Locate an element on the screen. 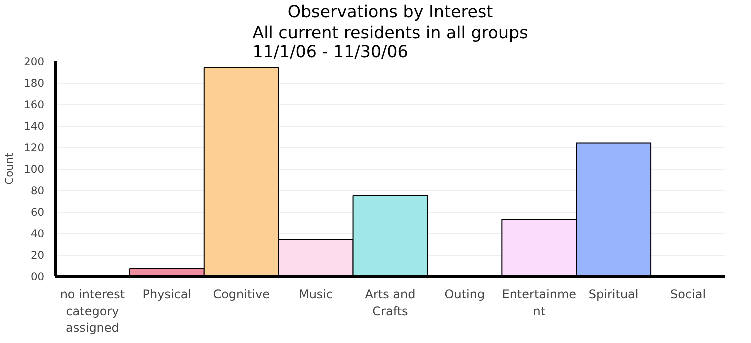 Image resolution: width=751 pixels, height=343 pixels. y-tick-label: 140 is located at coordinates (34, 126).